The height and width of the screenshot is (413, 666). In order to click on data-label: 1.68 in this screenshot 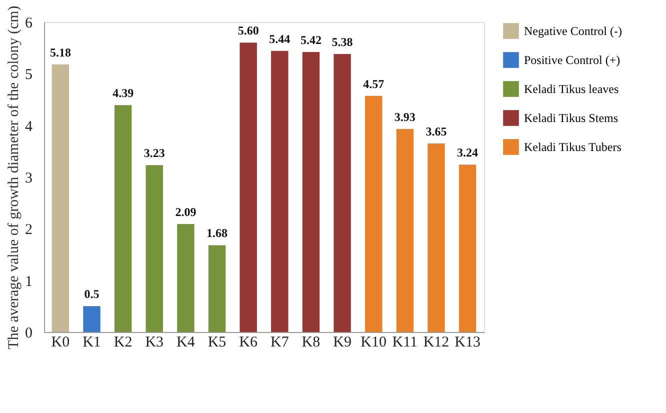, I will do `click(217, 233)`.